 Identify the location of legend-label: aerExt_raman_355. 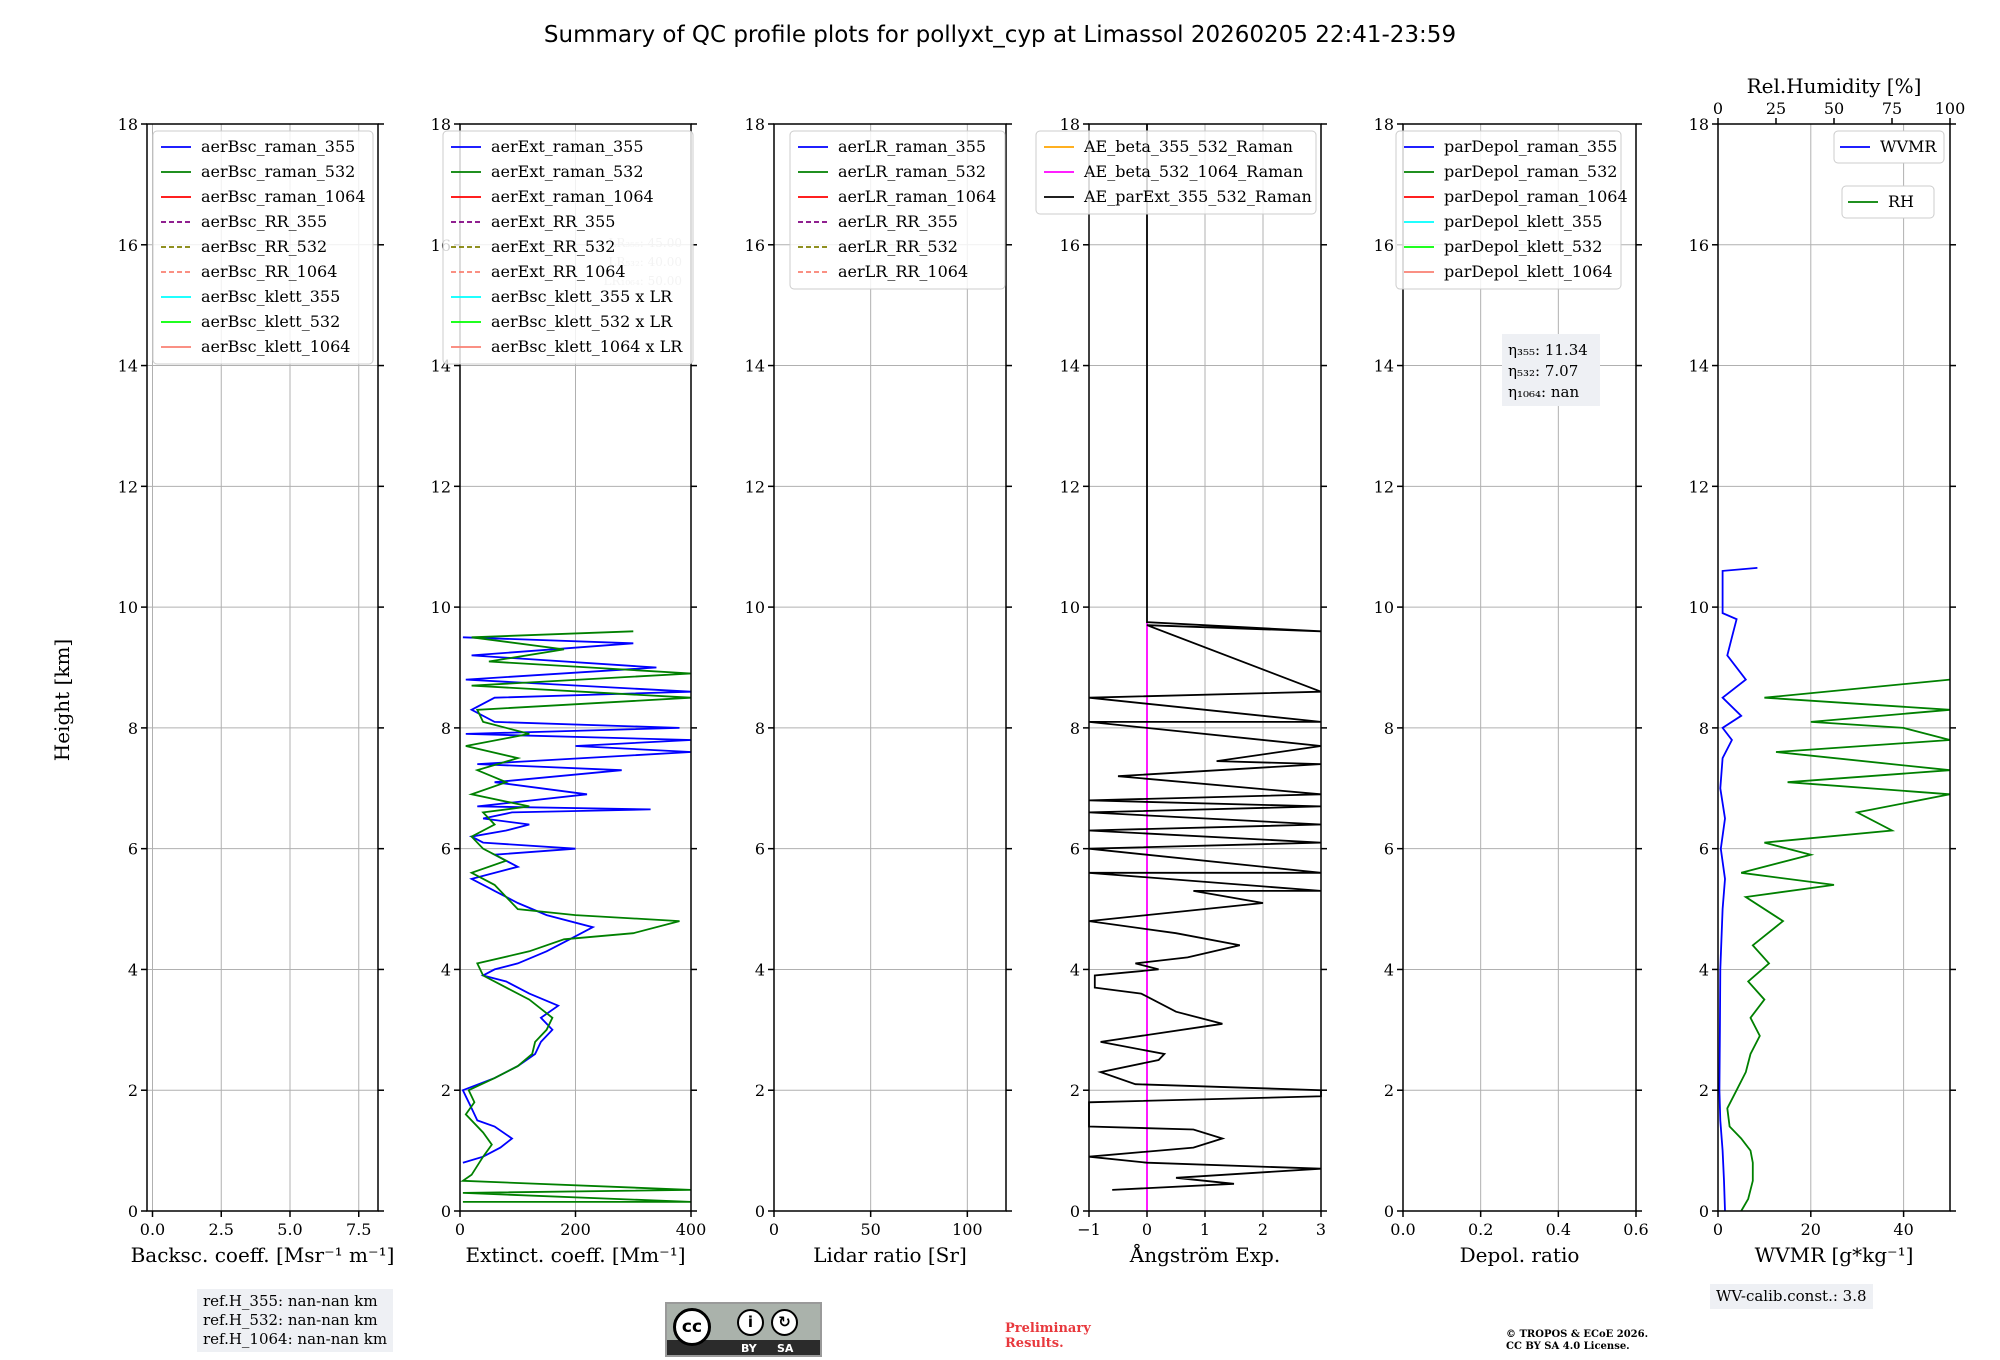
(567, 146).